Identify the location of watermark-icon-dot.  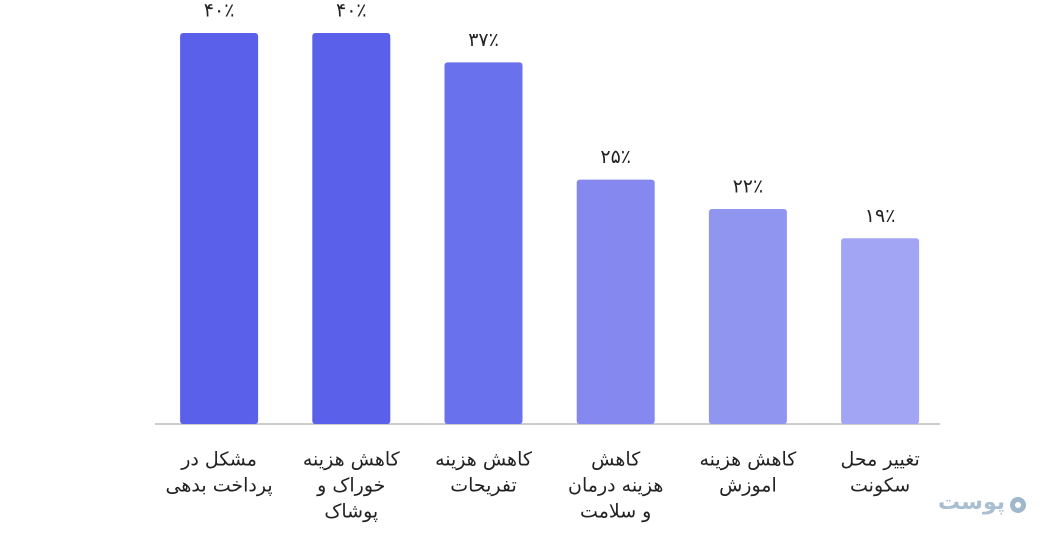
(1018, 505).